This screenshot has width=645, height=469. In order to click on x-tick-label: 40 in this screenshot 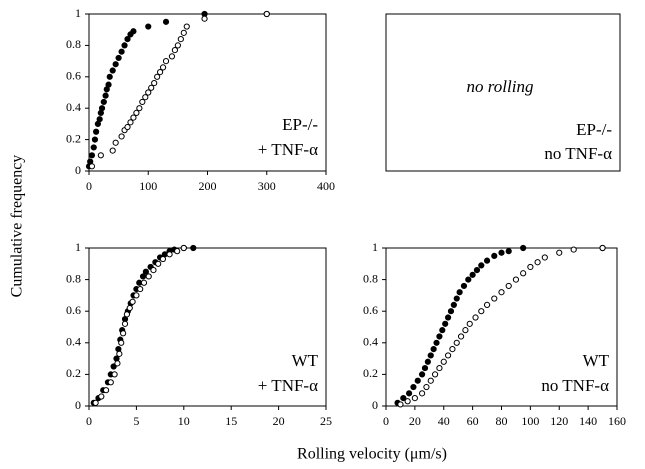, I will do `click(444, 421)`.